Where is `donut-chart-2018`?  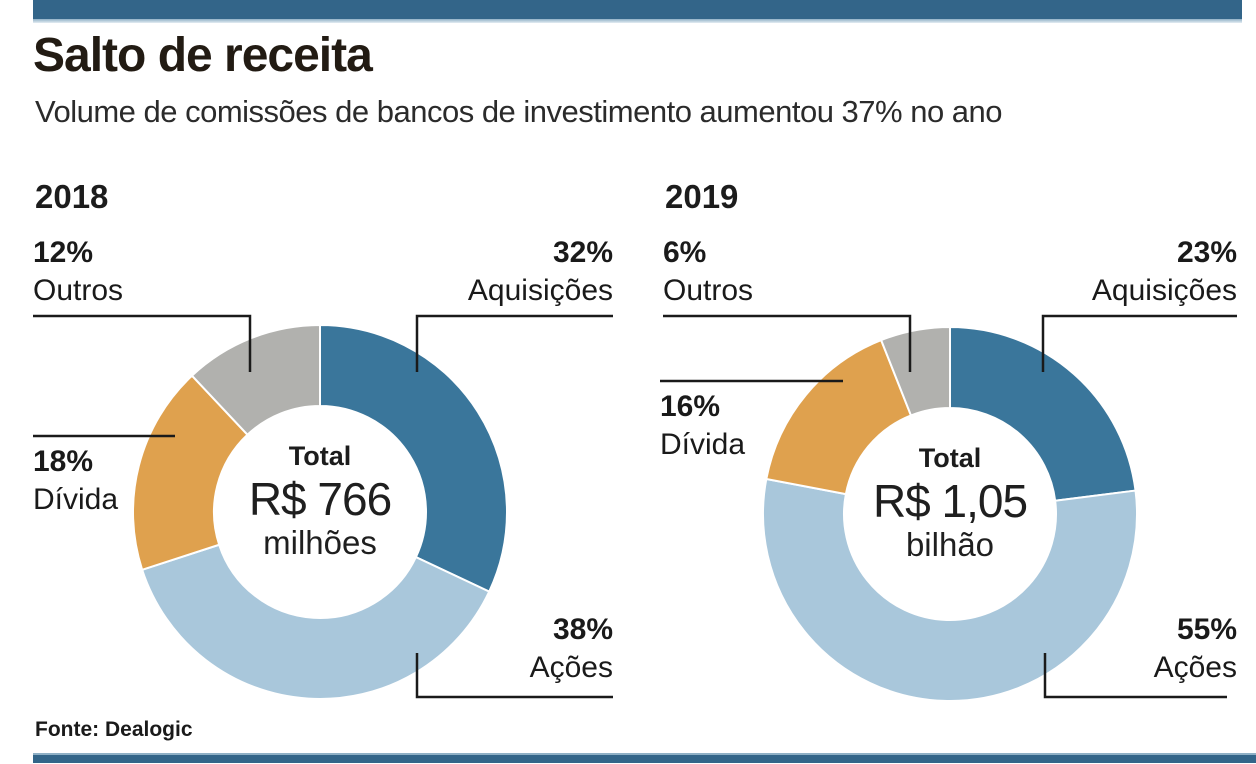 donut-chart-2018 is located at coordinates (320, 511).